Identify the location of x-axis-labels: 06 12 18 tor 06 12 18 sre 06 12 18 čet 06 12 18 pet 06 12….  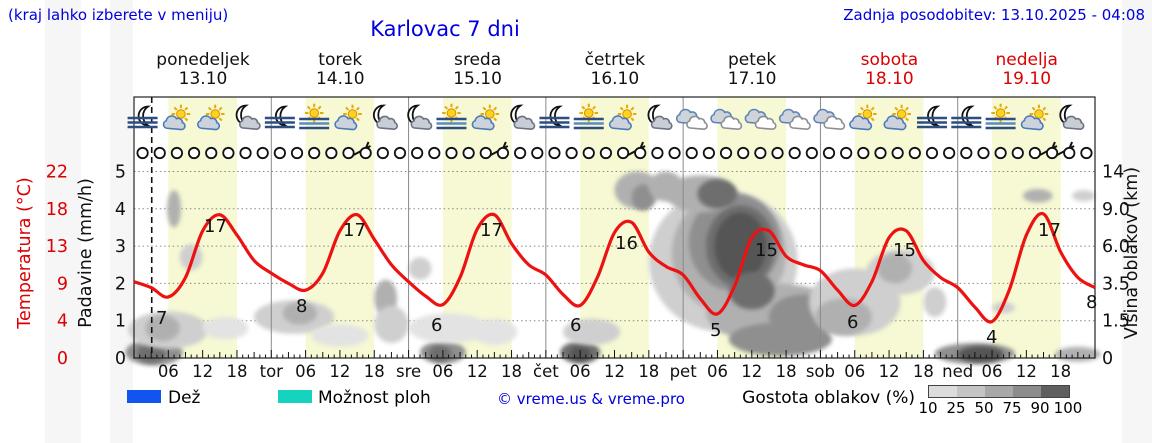
(614, 371).